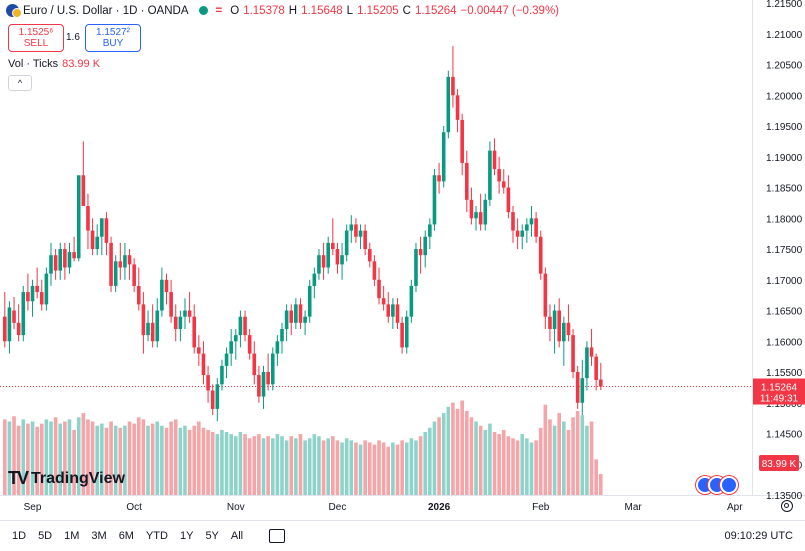  What do you see at coordinates (784, 96) in the screenshot?
I see `y-tick-label: 1.20000` at bounding box center [784, 96].